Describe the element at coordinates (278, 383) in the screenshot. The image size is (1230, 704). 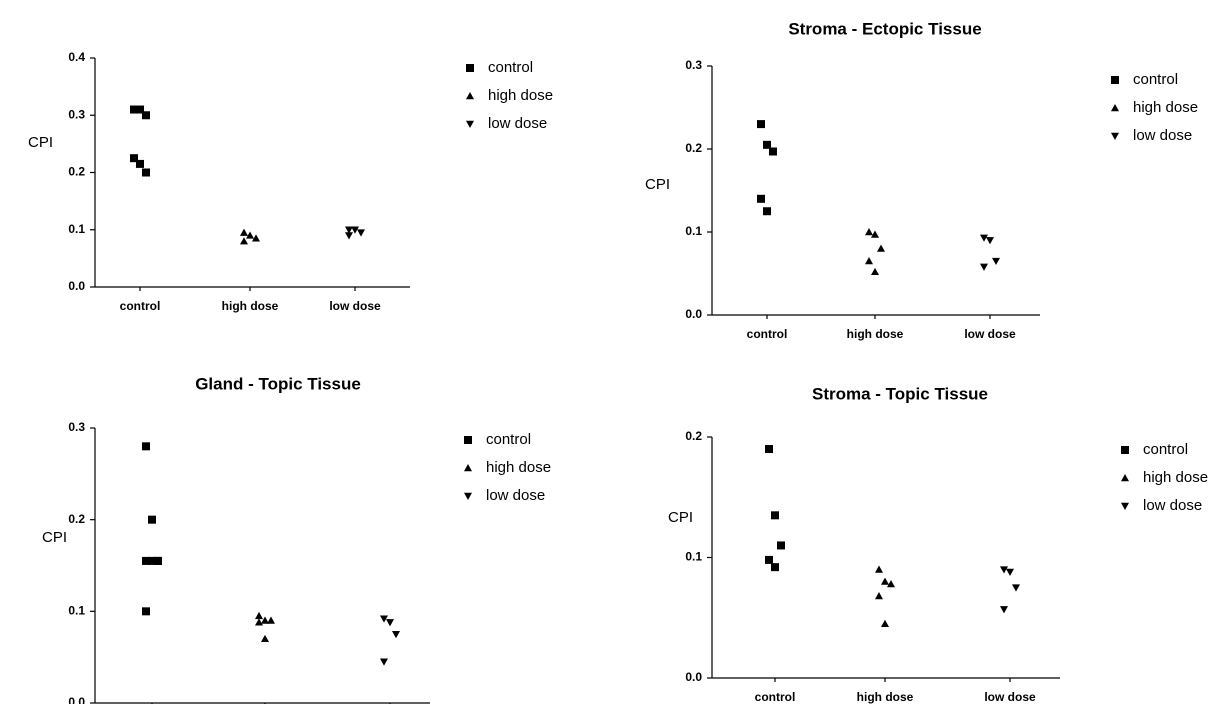
I see `chart-title: Gland - Topic Tissue` at that location.